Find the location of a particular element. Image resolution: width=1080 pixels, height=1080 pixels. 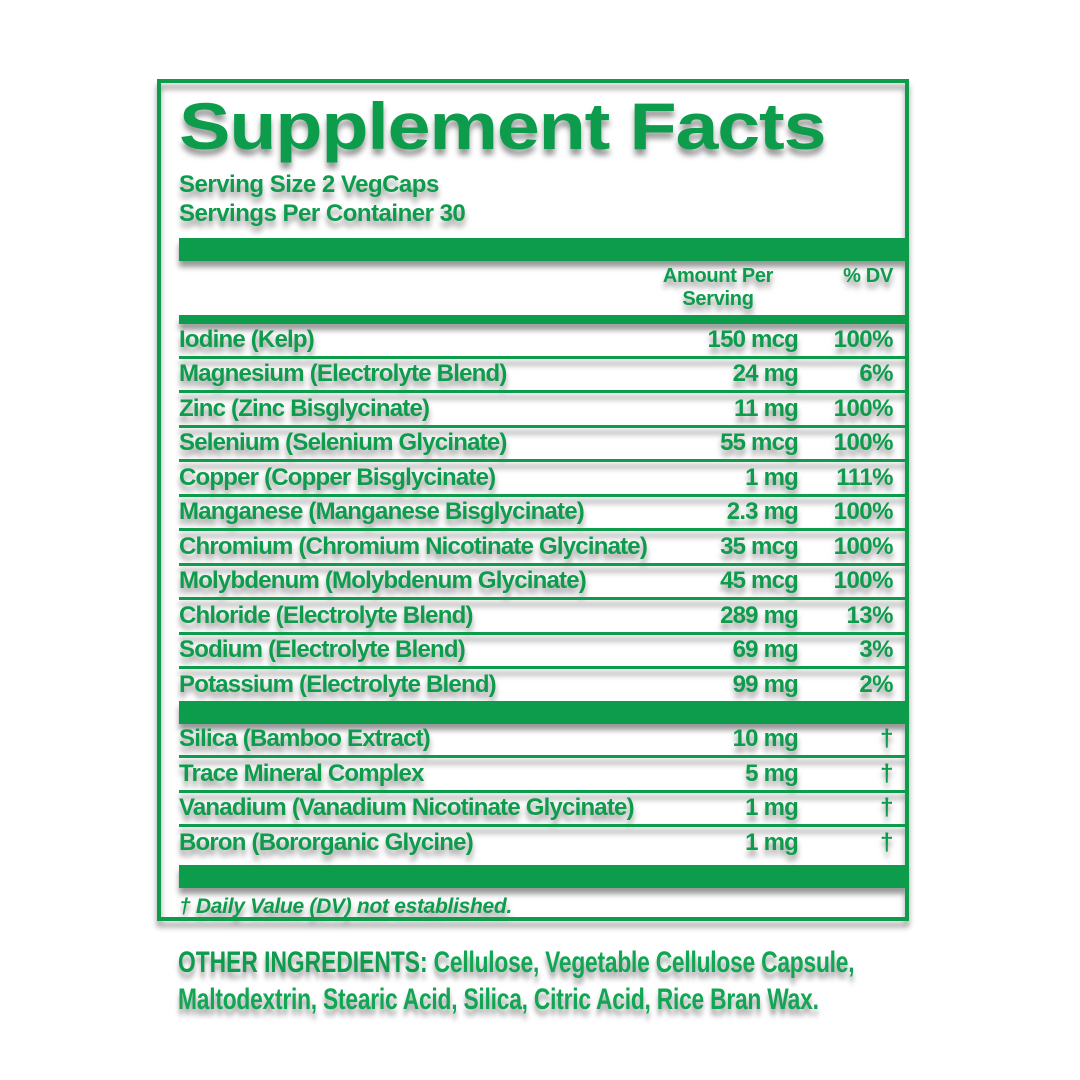

row-amount: 35 mcg is located at coordinates (759, 546).